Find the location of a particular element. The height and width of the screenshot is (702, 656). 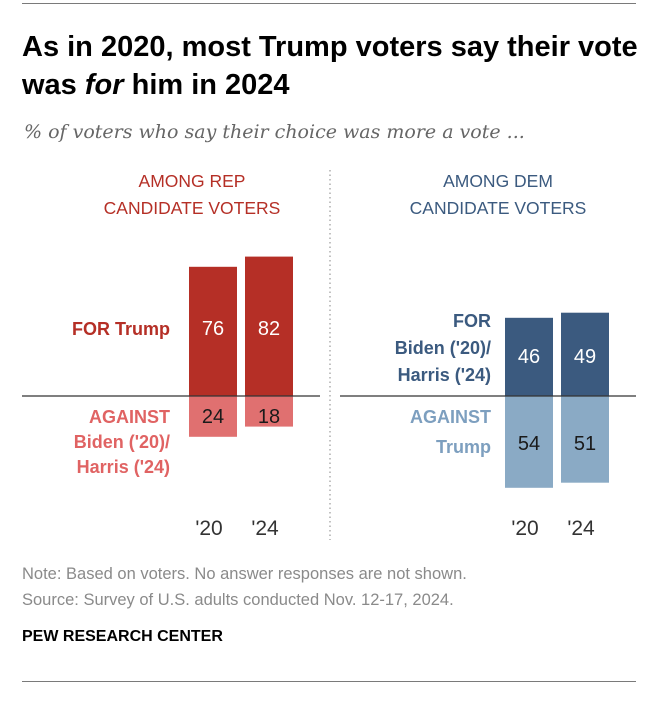

dem-value-for-0: 46 is located at coordinates (529, 357).